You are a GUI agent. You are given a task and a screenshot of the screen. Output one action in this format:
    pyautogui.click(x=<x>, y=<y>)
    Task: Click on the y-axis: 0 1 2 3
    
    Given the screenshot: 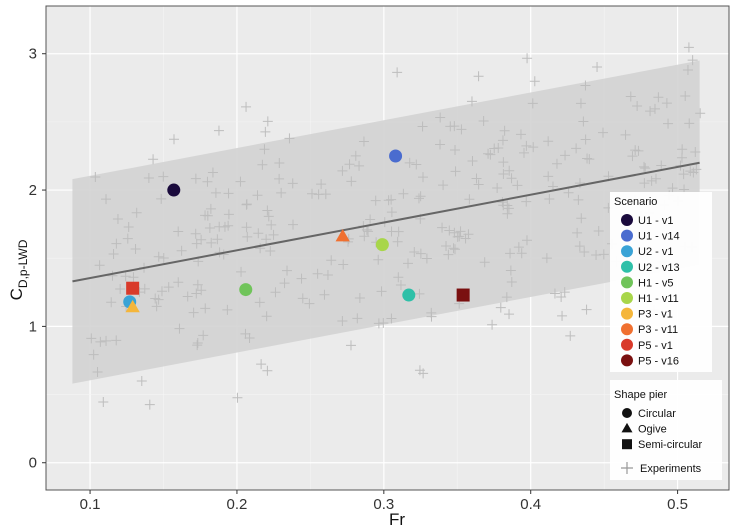 What is the action you would take?
    pyautogui.click(x=37, y=259)
    